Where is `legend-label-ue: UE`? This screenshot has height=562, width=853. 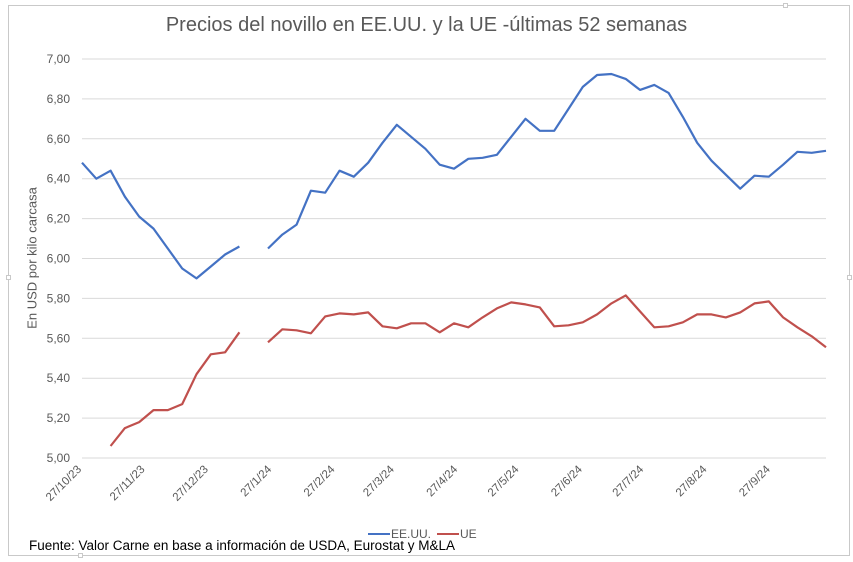 legend-label-ue: UE is located at coordinates (468, 534).